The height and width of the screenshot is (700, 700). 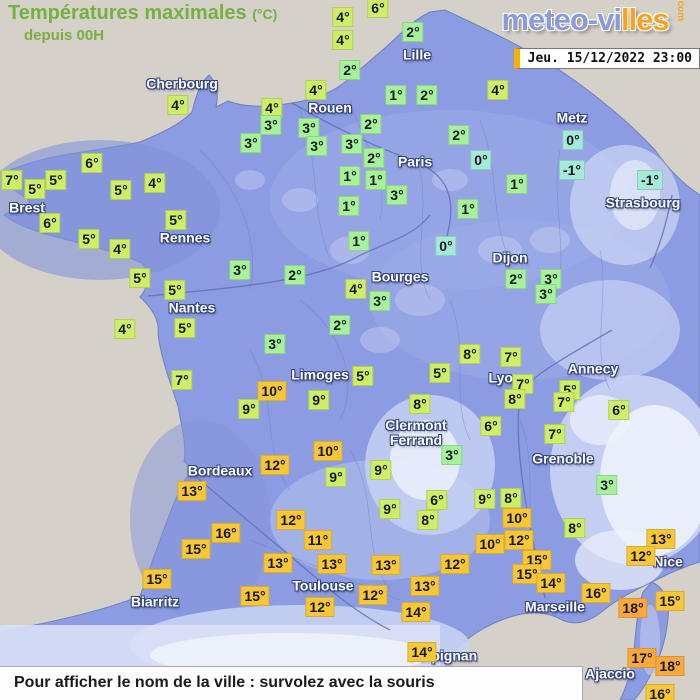 What do you see at coordinates (510, 257) in the screenshot?
I see `city-label: Dijon` at bounding box center [510, 257].